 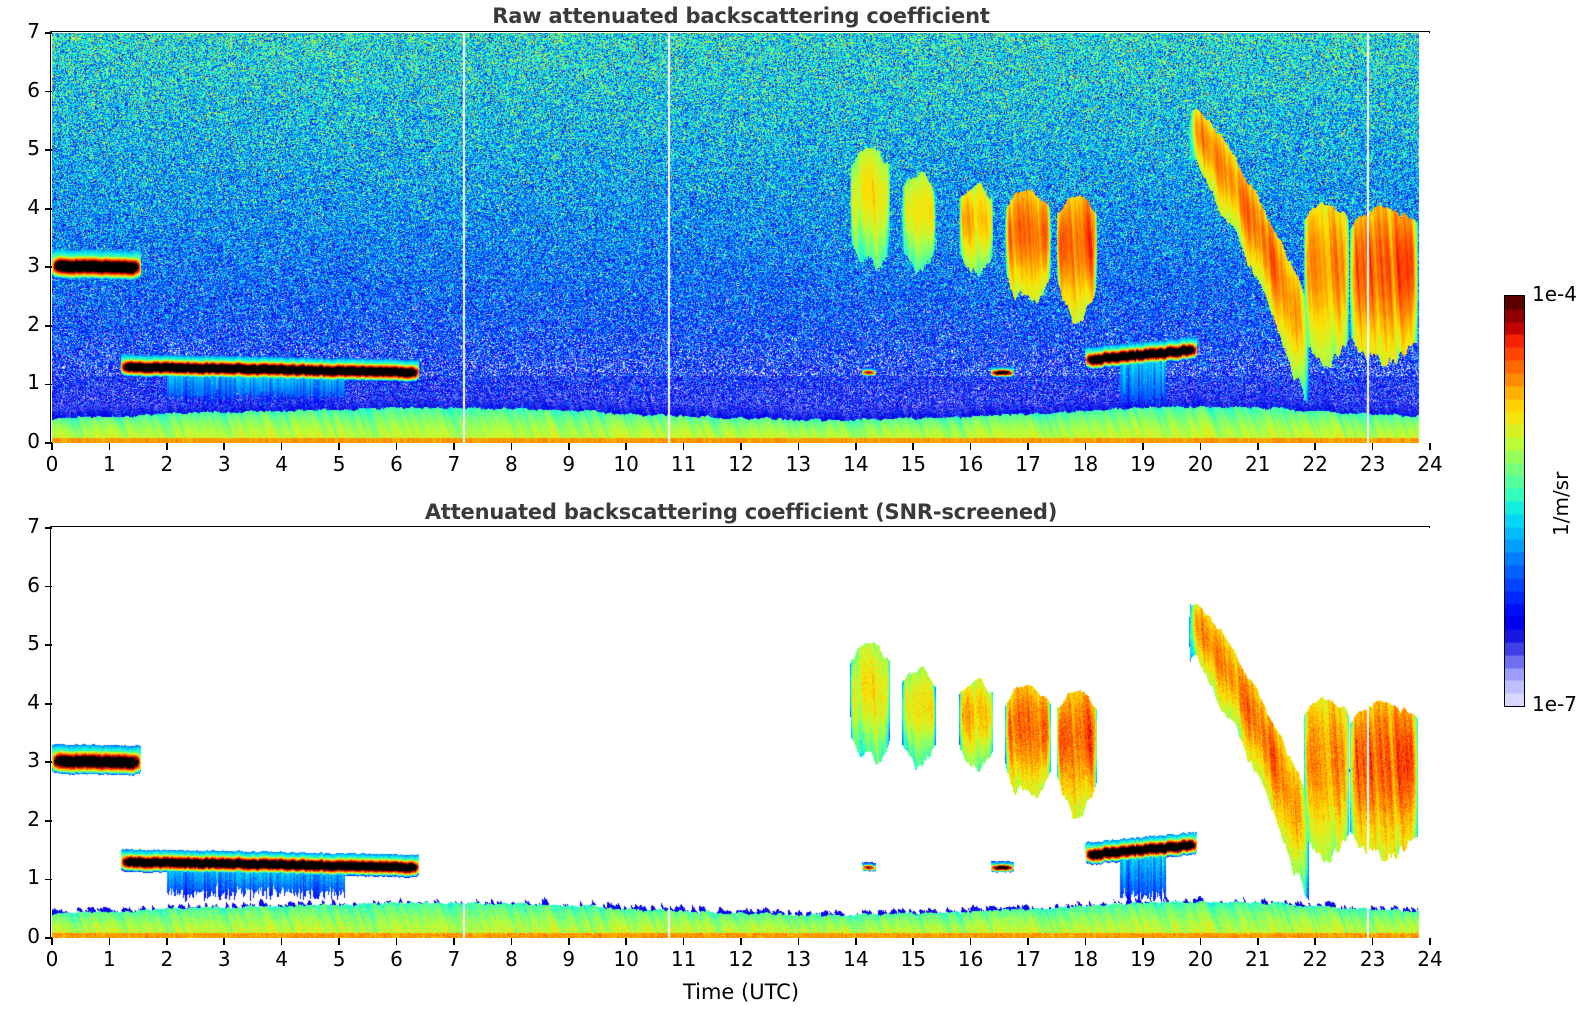 What do you see at coordinates (33, 818) in the screenshot?
I see `y-tick-label: 2` at bounding box center [33, 818].